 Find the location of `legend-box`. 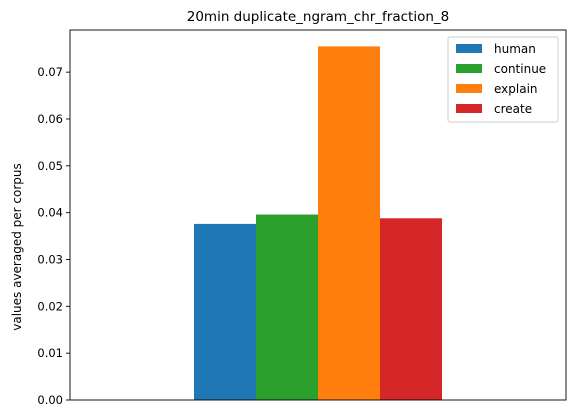

legend-box is located at coordinates (503, 79).